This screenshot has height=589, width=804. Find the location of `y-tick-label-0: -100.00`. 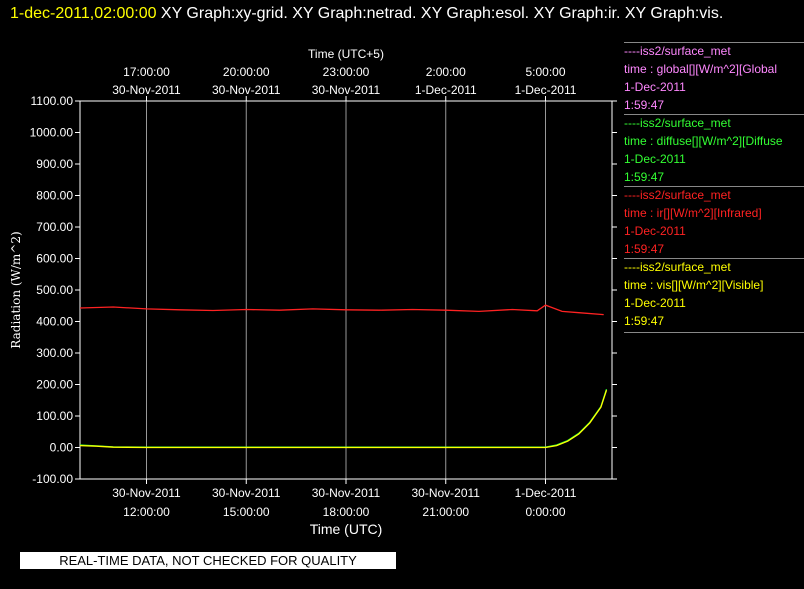

y-tick-label-0: -100.00 is located at coordinates (52, 479).